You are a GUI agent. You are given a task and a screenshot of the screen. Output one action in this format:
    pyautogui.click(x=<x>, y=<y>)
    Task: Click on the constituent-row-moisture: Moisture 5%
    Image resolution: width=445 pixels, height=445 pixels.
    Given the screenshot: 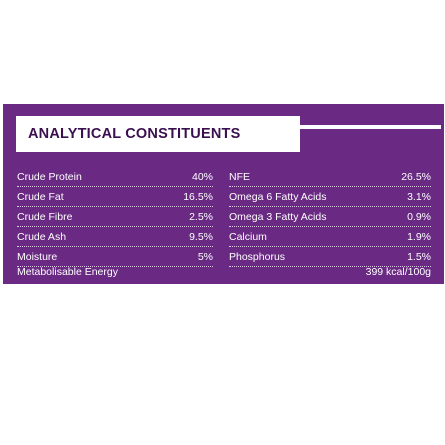 What is the action you would take?
    pyautogui.click(x=115, y=258)
    